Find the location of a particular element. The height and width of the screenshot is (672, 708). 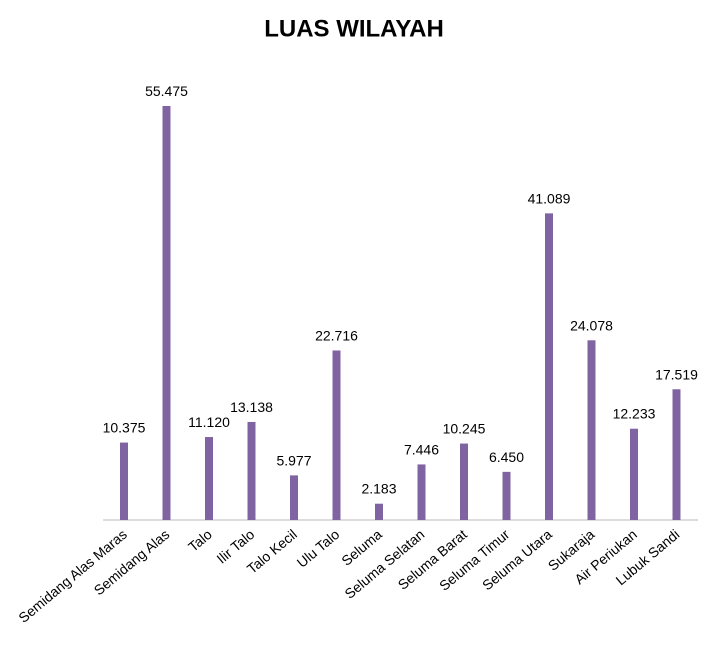

data-label: 11.120 is located at coordinates (209, 422).